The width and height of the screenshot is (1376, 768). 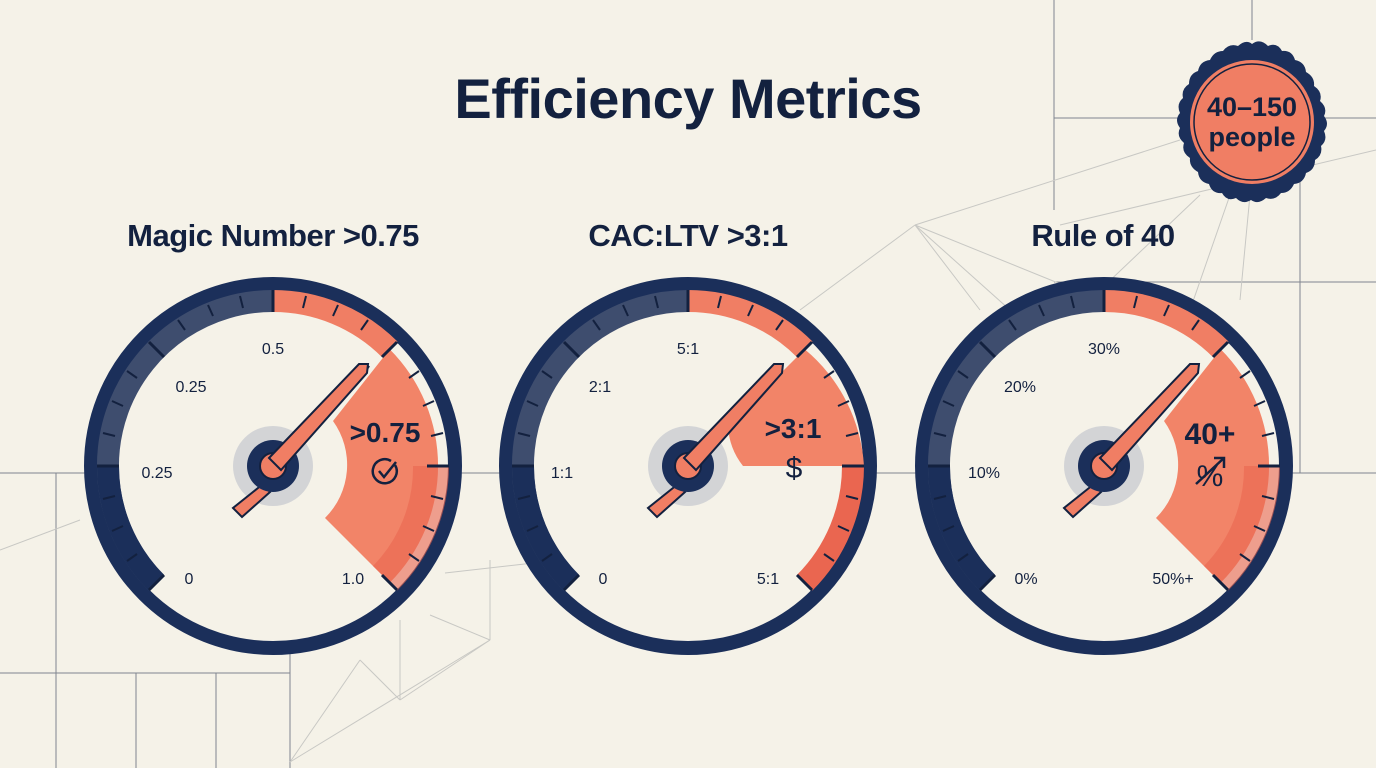 I want to click on target-label: 40+, so click(x=1210, y=434).